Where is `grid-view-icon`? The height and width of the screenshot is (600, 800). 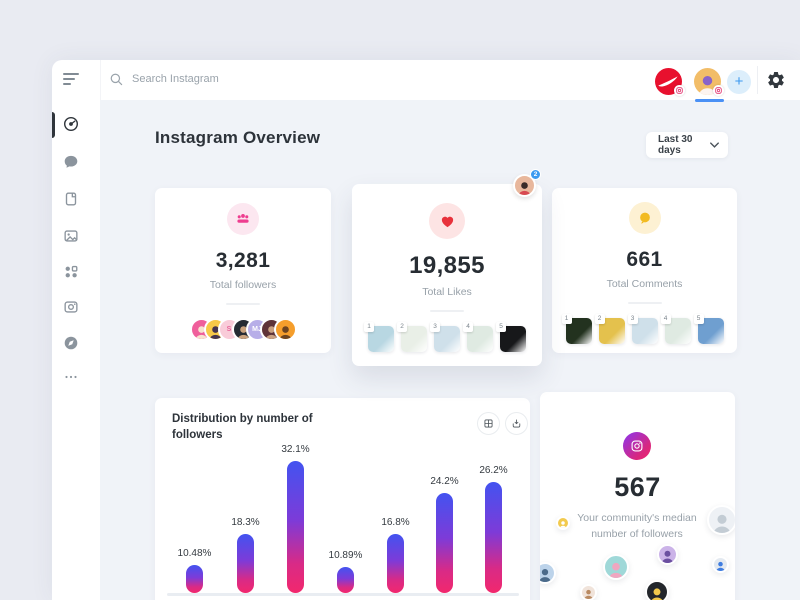
grid-view-icon is located at coordinates (488, 423).